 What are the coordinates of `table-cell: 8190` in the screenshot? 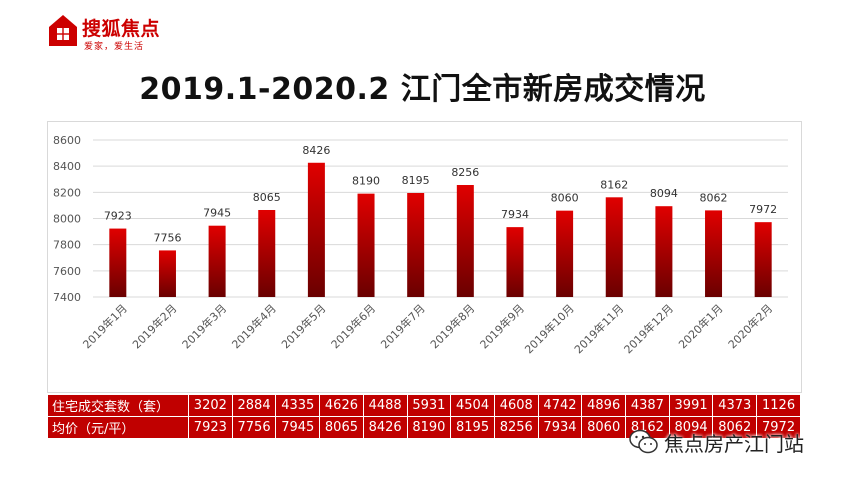 It's located at (429, 427).